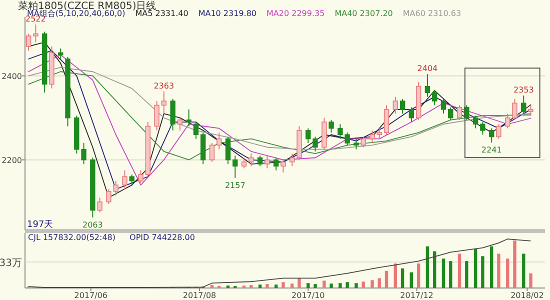 This screenshot has width=550, height=300. What do you see at coordinates (40, 224) in the screenshot?
I see `annotation: 197天` at bounding box center [40, 224].